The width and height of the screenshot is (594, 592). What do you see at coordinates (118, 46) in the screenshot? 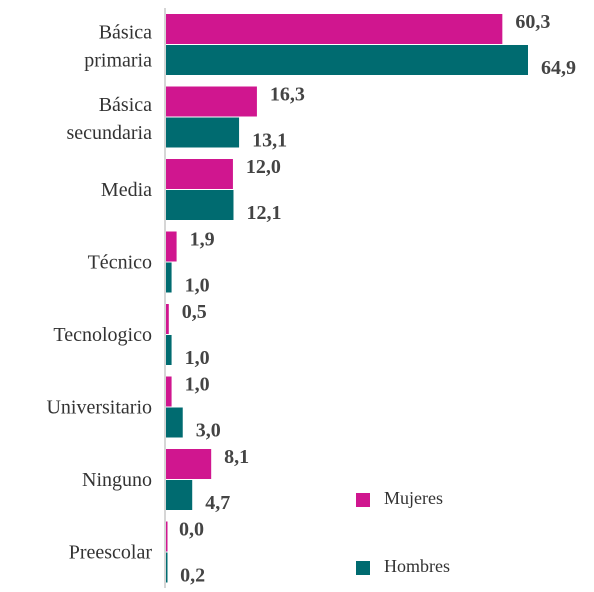
I see `category-label: Básica primaria` at bounding box center [118, 46].